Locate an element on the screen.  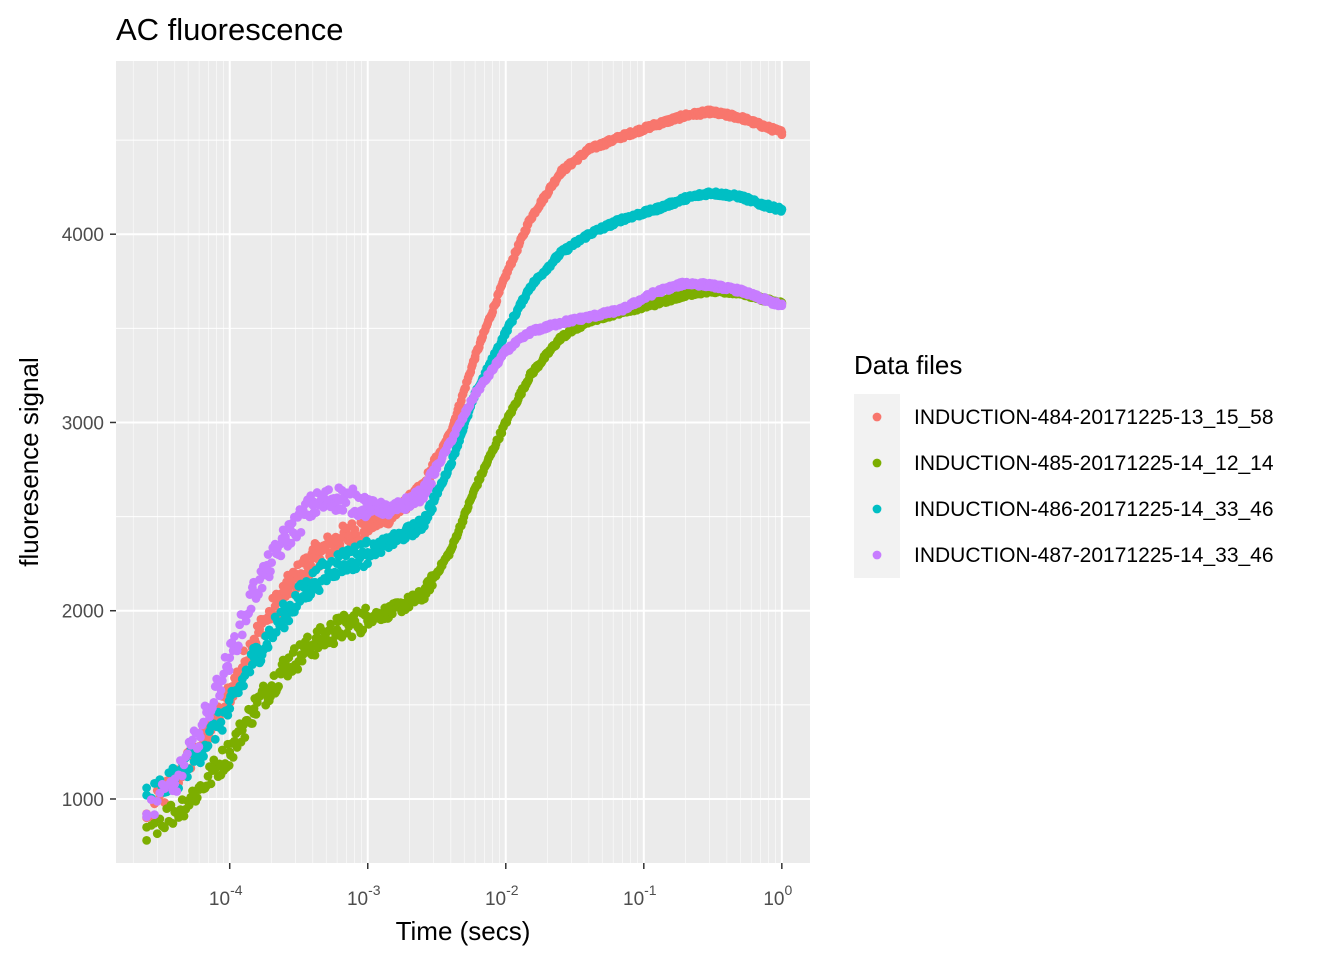
x-tick-label: 10⁻¹ is located at coordinates (640, 896).